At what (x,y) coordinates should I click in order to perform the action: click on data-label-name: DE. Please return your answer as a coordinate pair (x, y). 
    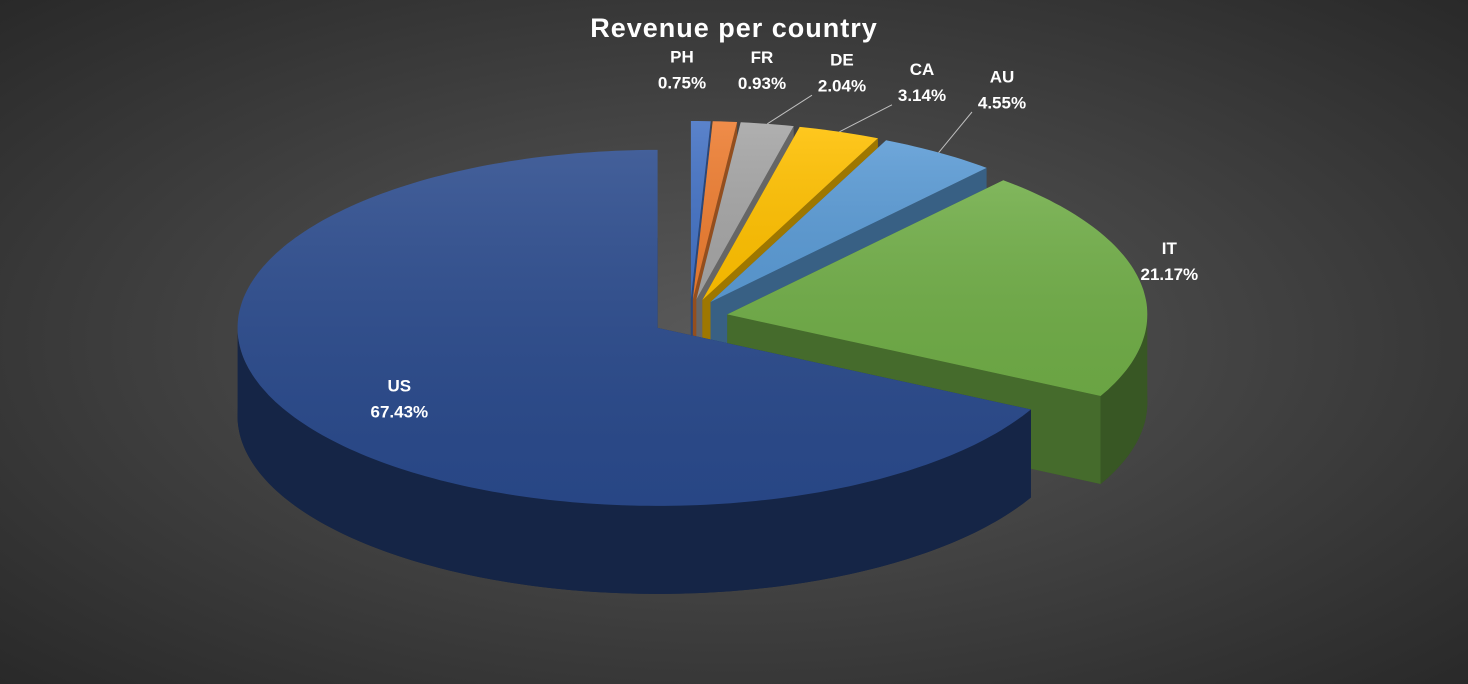
    Looking at the image, I should click on (842, 60).